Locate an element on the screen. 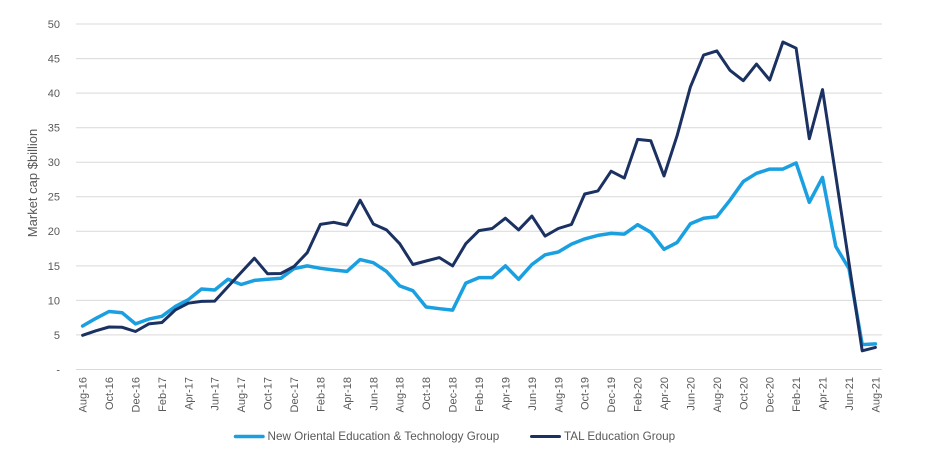  svg-text: 40 is located at coordinates (54, 94).